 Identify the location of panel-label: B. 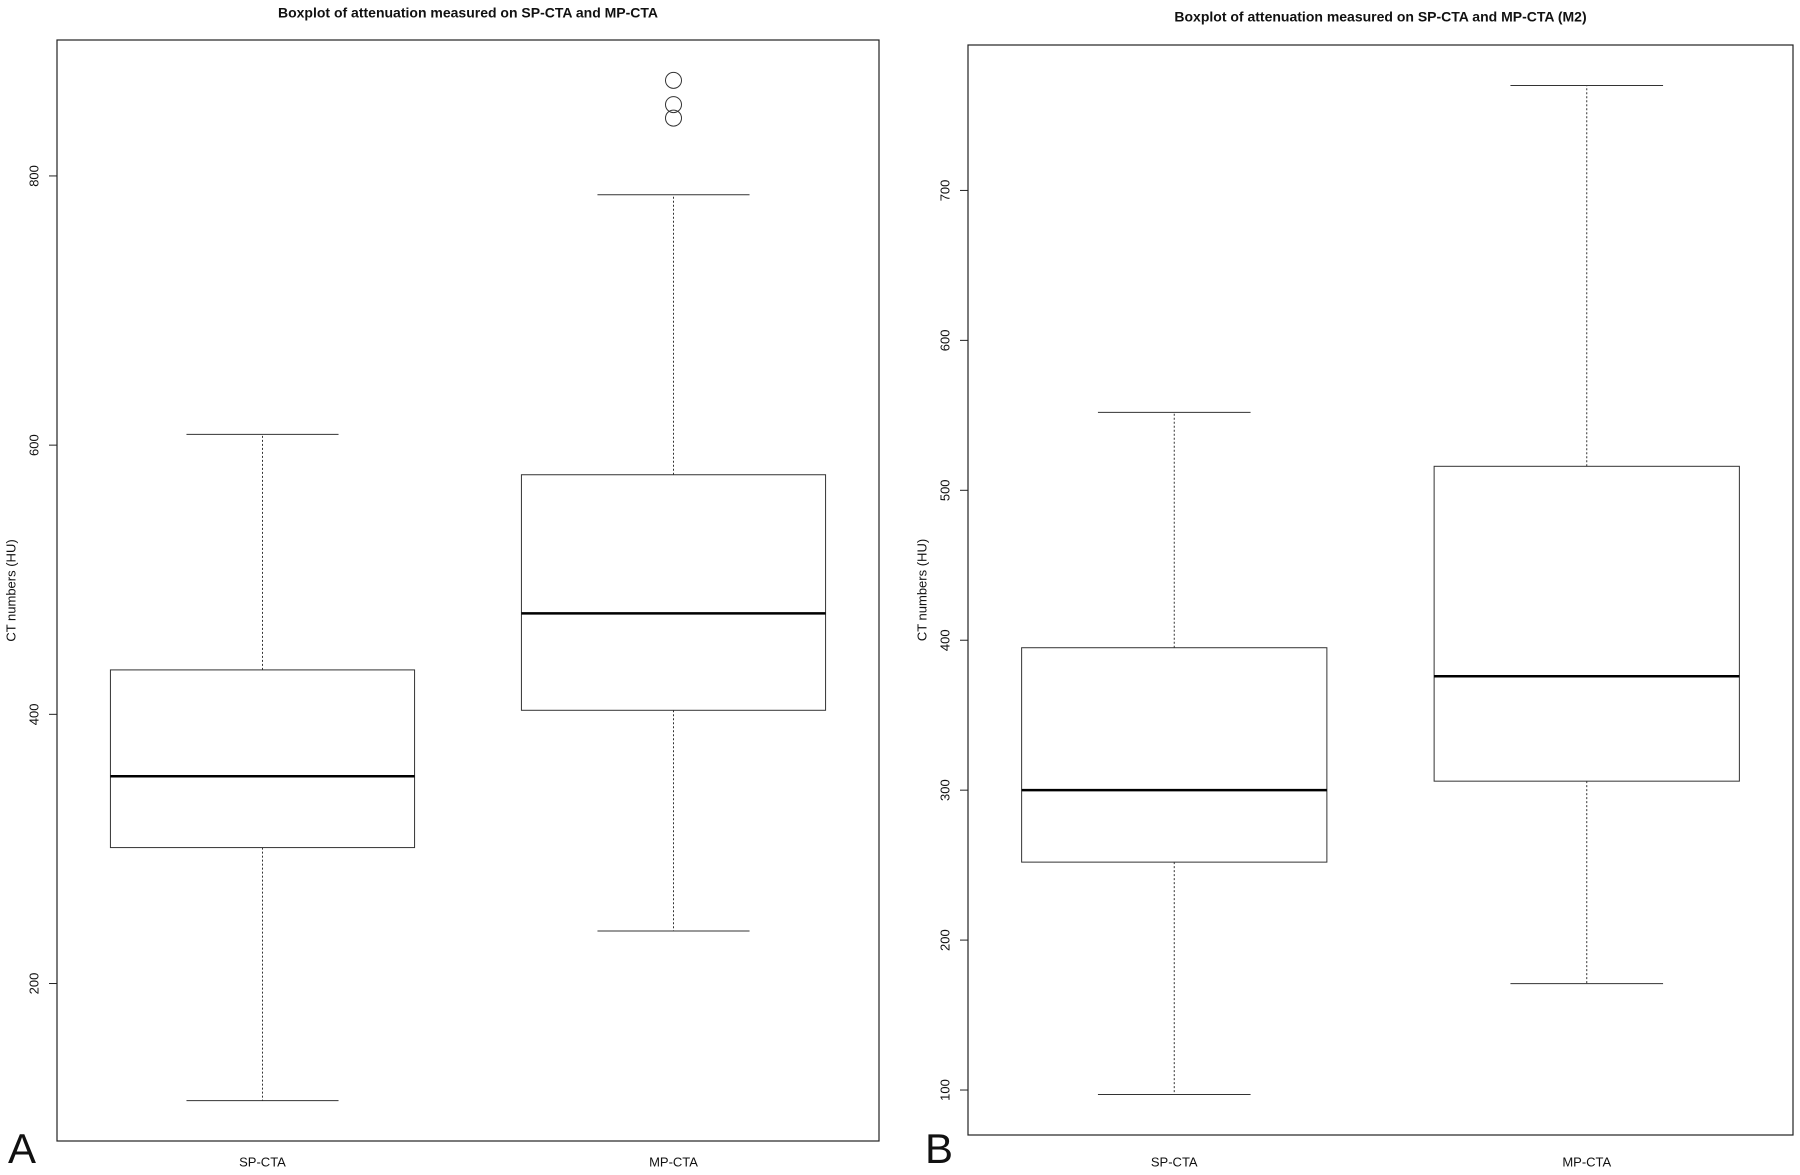
(939, 1148).